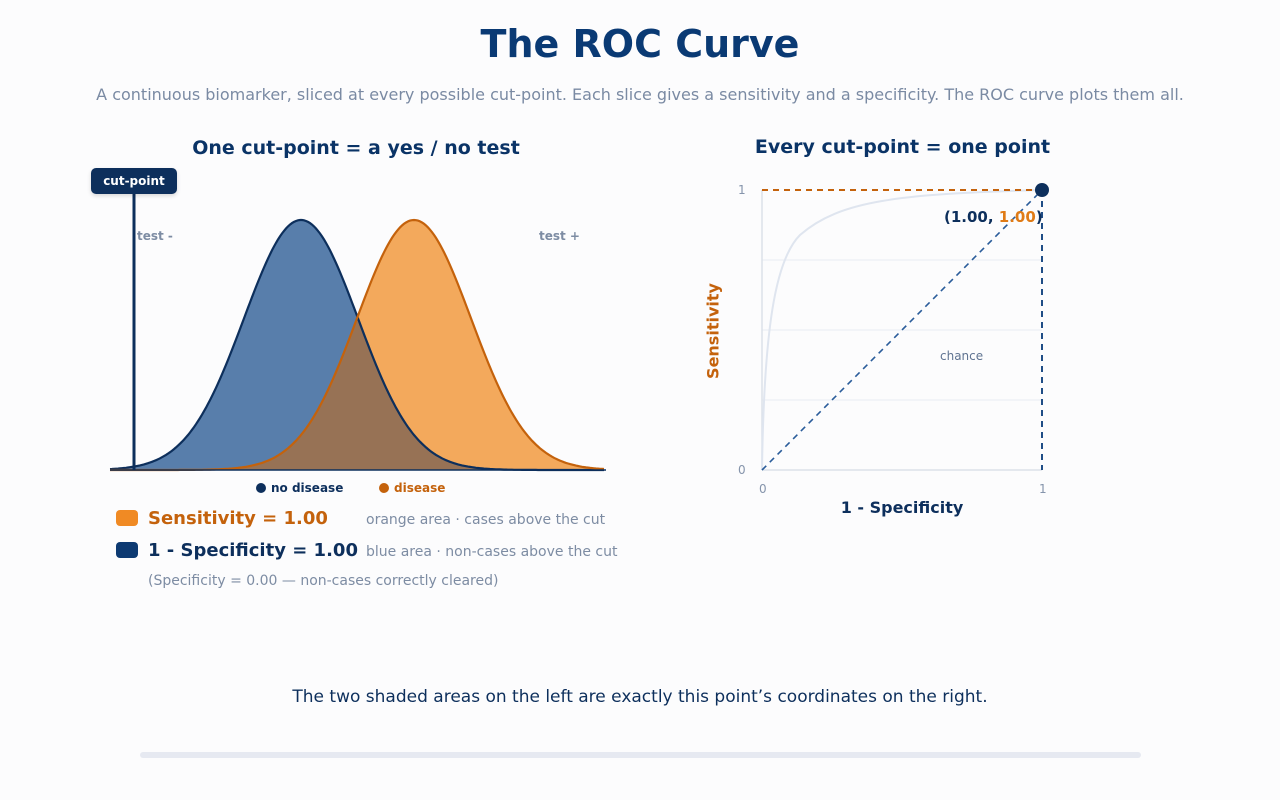 The image size is (1280, 800). I want to click on progress-bar, so click(640, 755).